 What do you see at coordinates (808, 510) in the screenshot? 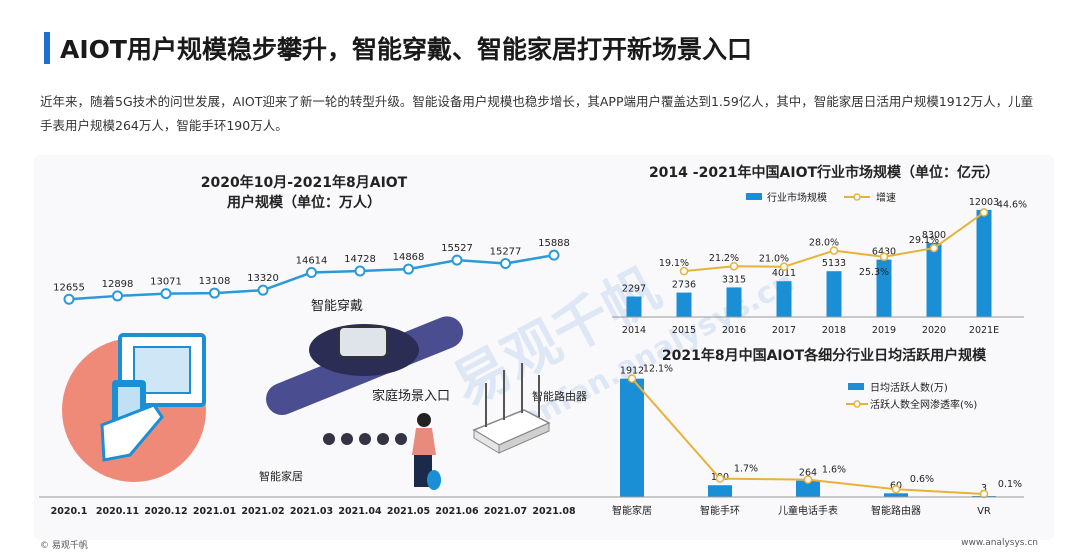
I see `chart3-x-tick: 儿童电话手表` at bounding box center [808, 510].